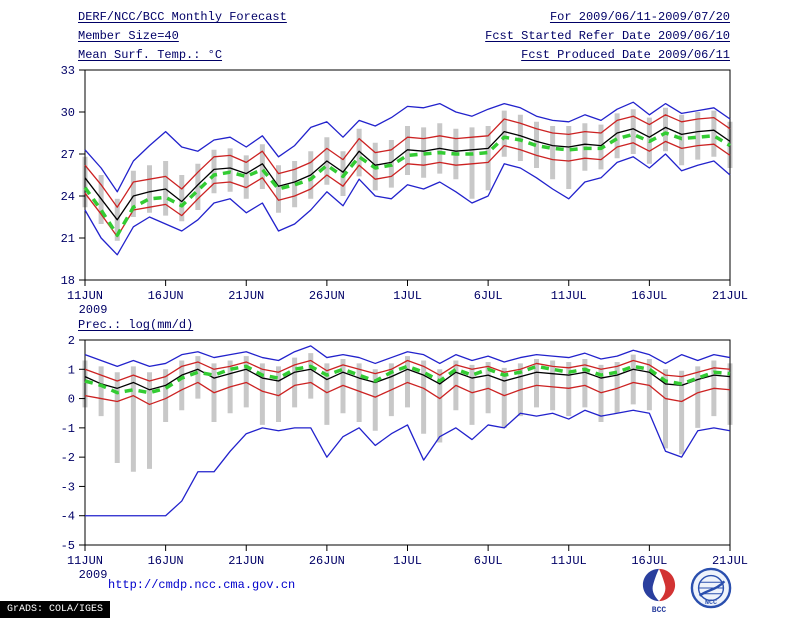 The image size is (800, 618). I want to click on y-tick-label: -3, so click(68, 487).